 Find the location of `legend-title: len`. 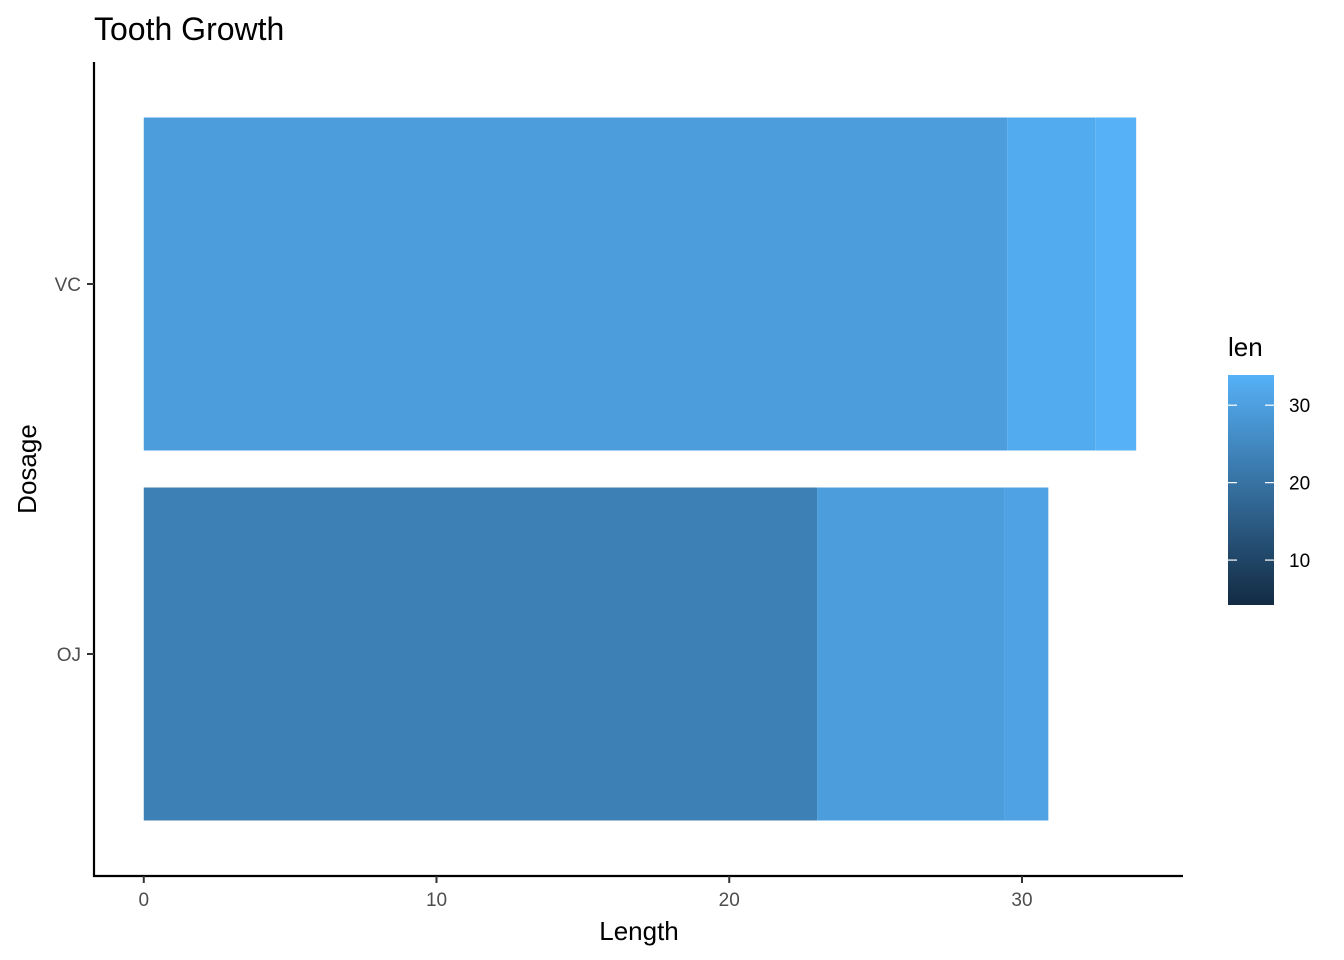

legend-title: len is located at coordinates (1245, 347).